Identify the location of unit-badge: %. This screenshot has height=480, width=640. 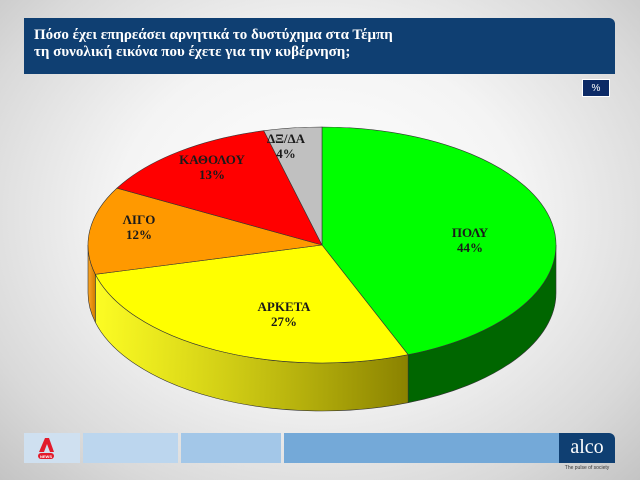
(596, 88).